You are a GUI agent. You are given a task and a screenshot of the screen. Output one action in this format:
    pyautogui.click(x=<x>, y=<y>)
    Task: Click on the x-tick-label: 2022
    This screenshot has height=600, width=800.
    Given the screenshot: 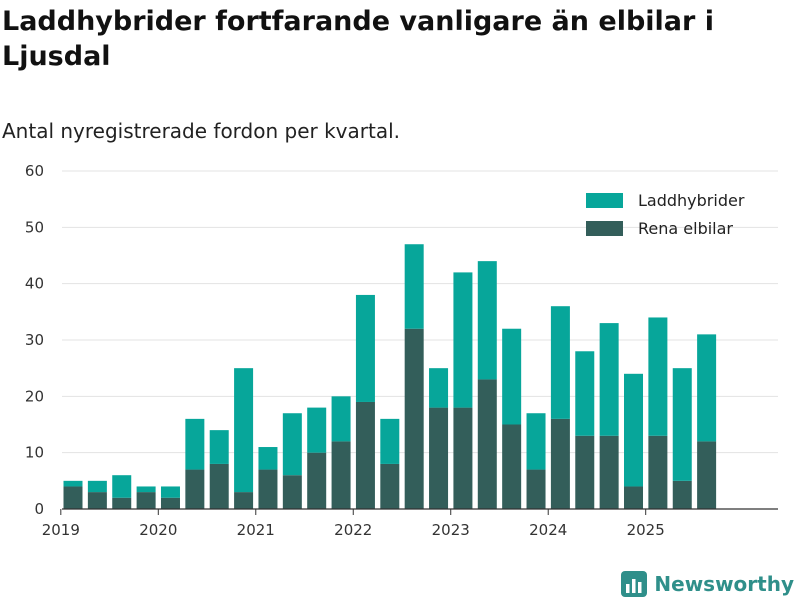 What is the action you would take?
    pyautogui.click(x=353, y=530)
    